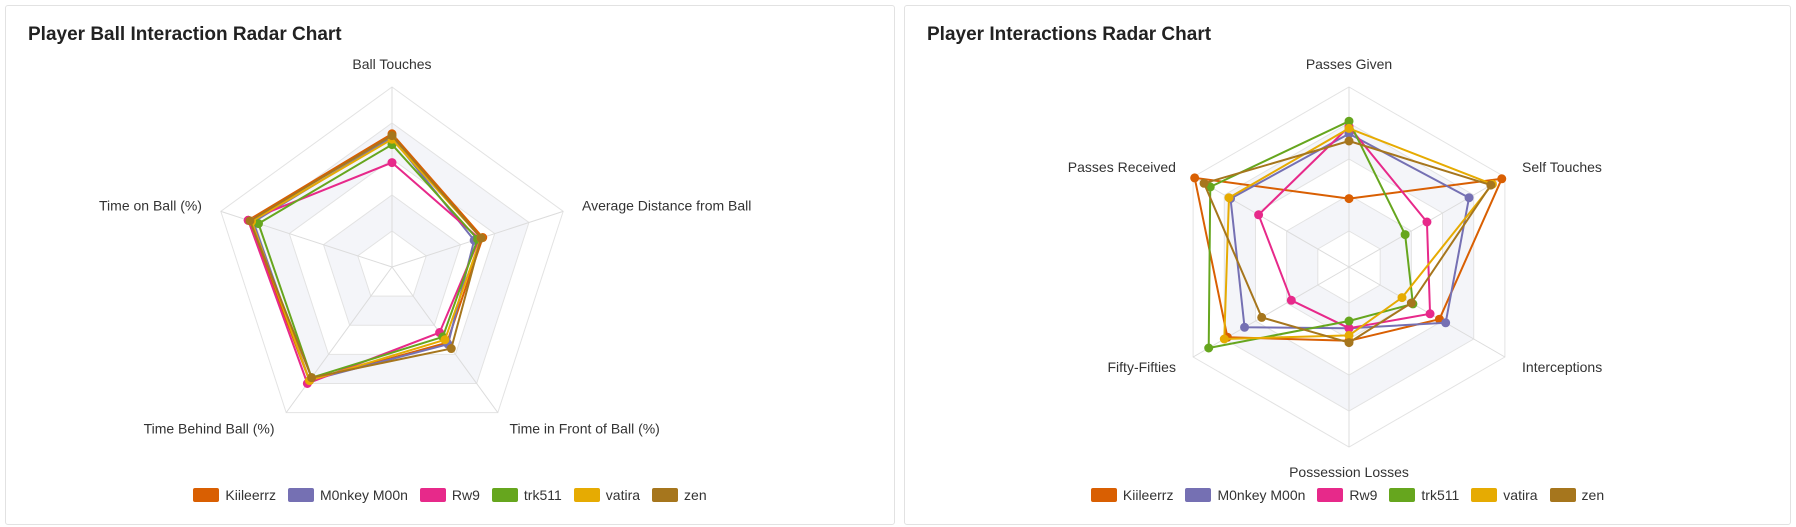  What do you see at coordinates (1562, 367) in the screenshot?
I see `axis-label-interceptions: Interceptions` at bounding box center [1562, 367].